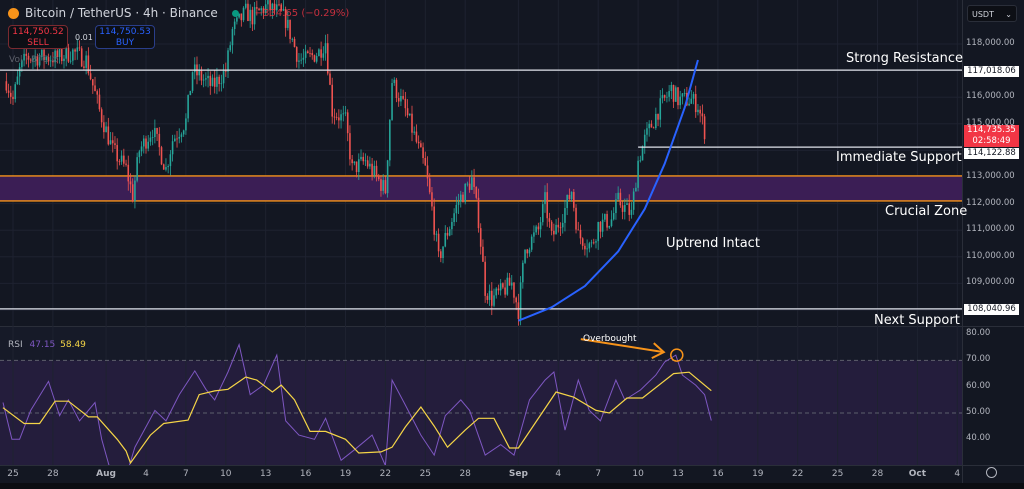 Image resolution: width=1024 pixels, height=489 pixels. Describe the element at coordinates (125, 37) in the screenshot. I see `buy-button: 114,750.53 BUY` at that location.